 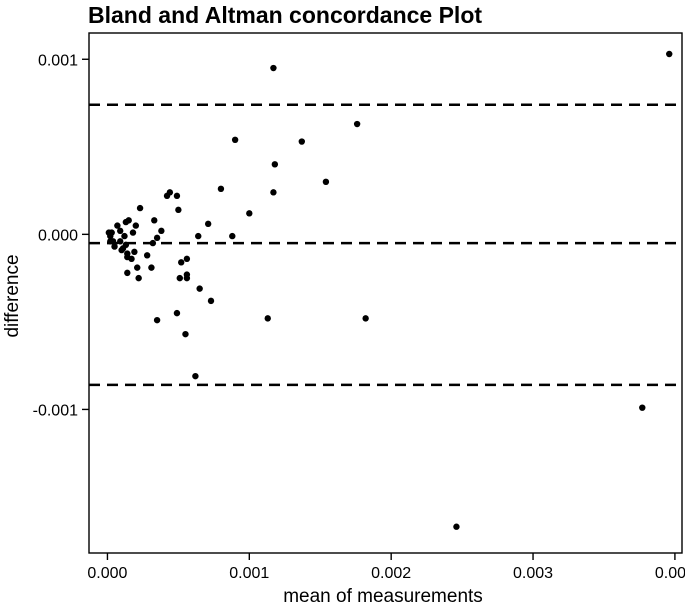 What do you see at coordinates (55, 410) in the screenshot?
I see `y-tick-label: -0.001` at bounding box center [55, 410].